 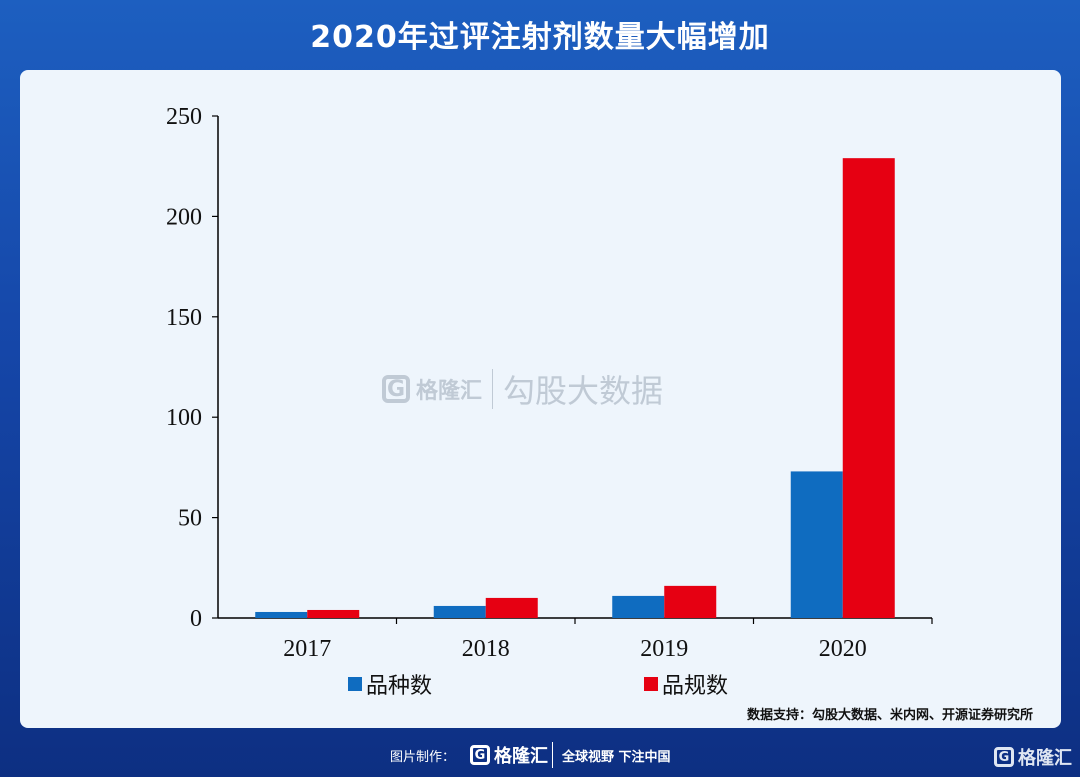 What do you see at coordinates (511, 607) in the screenshot?
I see `bar-品规数-2018` at bounding box center [511, 607].